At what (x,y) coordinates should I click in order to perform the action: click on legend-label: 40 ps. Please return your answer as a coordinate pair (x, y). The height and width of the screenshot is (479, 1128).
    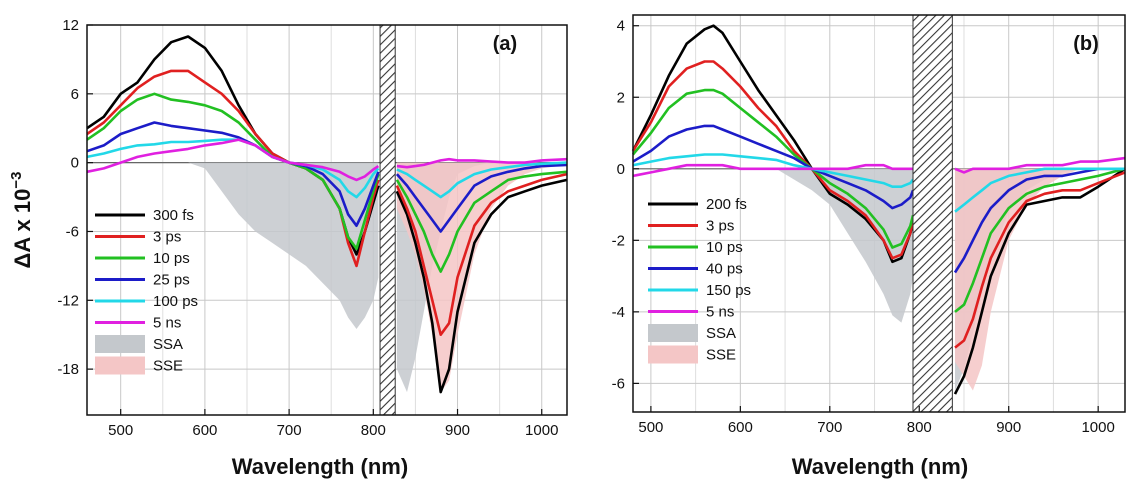
    Looking at the image, I should click on (724, 269).